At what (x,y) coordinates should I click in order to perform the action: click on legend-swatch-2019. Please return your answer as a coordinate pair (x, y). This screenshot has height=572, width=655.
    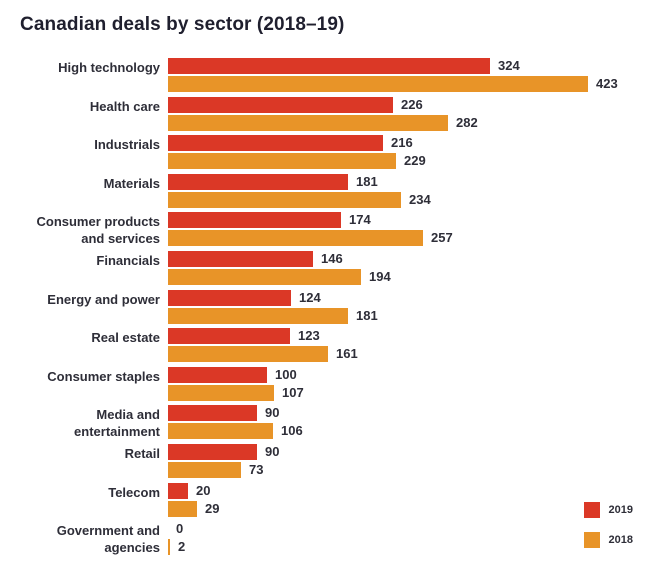
    Looking at the image, I should click on (591, 510).